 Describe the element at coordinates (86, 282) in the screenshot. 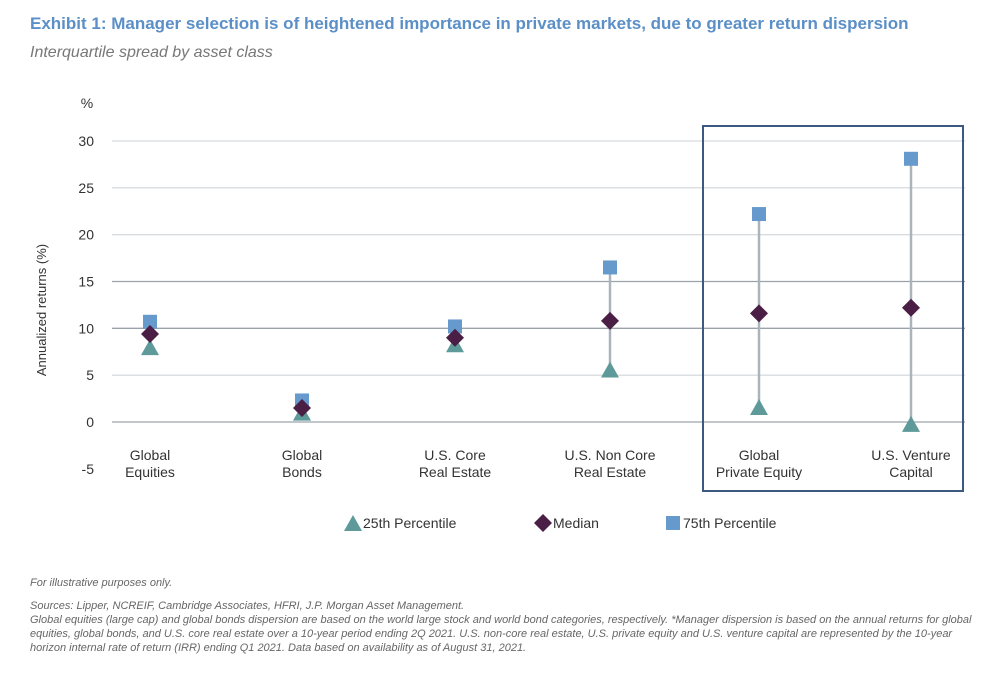

I see `y-tick-label: 15` at that location.